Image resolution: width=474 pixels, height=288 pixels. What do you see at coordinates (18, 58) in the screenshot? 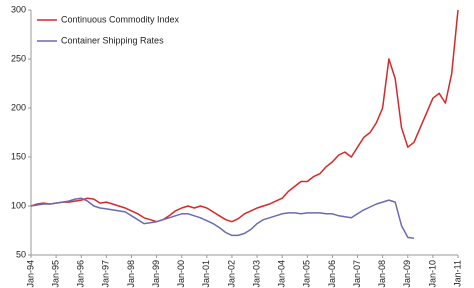
I see `y-tick-label: 250` at bounding box center [18, 58].